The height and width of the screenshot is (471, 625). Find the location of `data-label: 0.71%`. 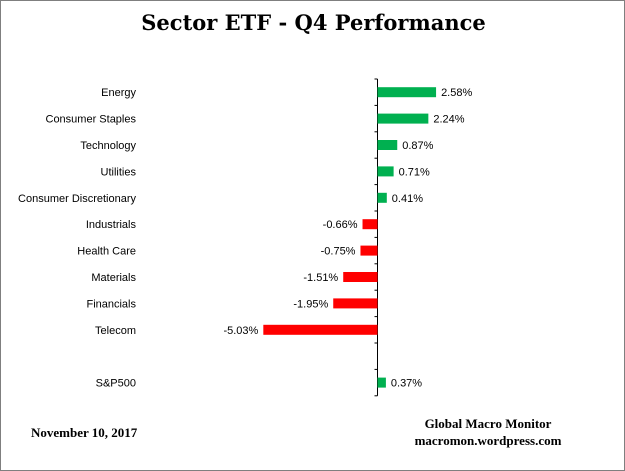

data-label: 0.71% is located at coordinates (414, 172).